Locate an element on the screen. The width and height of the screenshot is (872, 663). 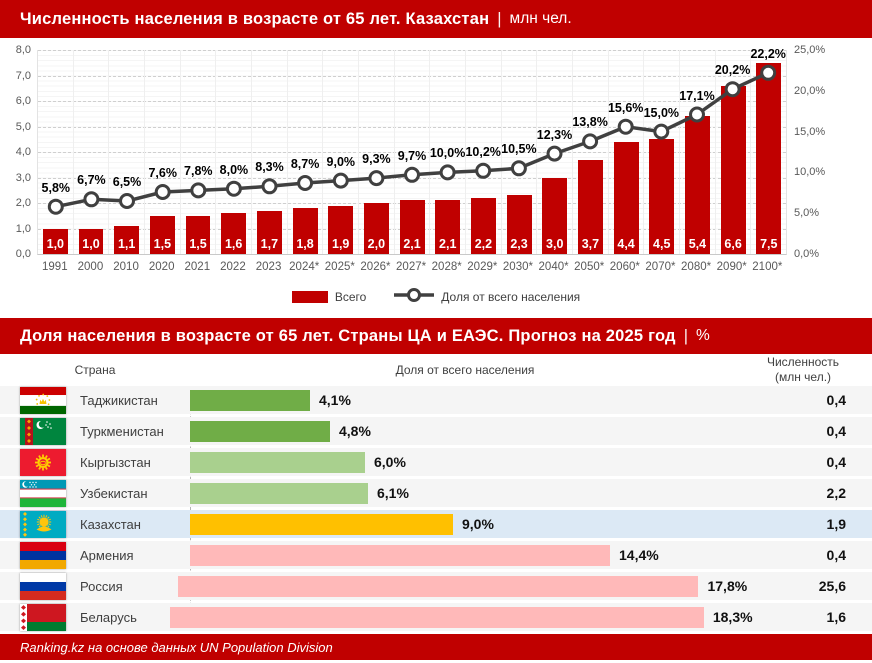
share-bar-cell: 14,4% is located at coordinates (465, 555).